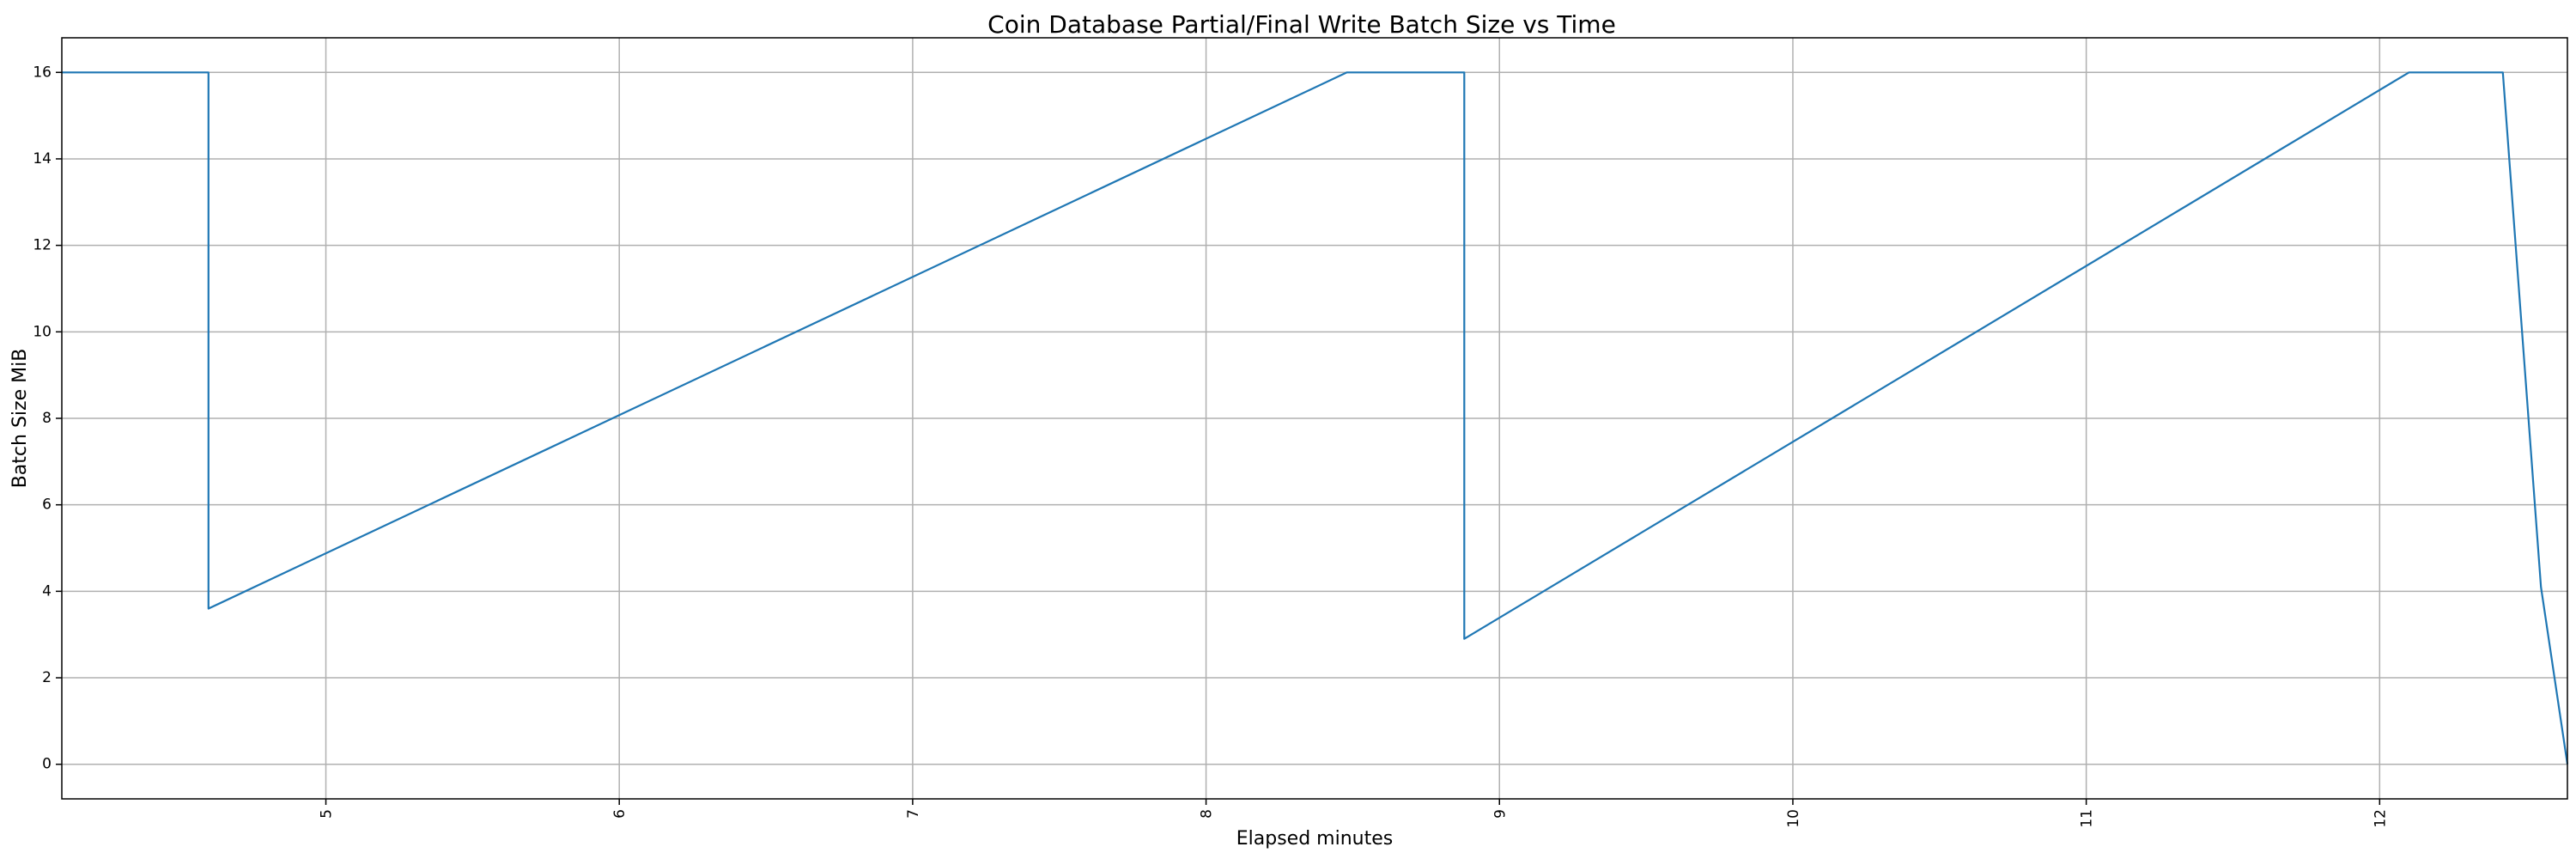 The height and width of the screenshot is (859, 2576). I want to click on x-tick-label: 12, so click(2380, 819).